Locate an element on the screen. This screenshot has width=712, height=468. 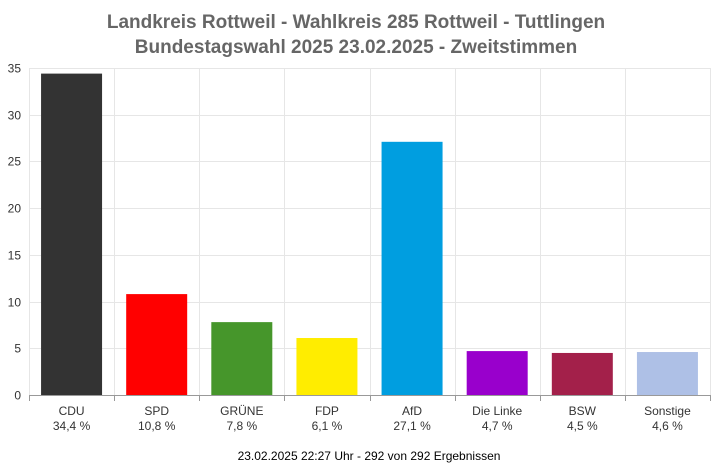
y-axis: 0 5 10 15 20 25 30 35 is located at coordinates (15, 232).